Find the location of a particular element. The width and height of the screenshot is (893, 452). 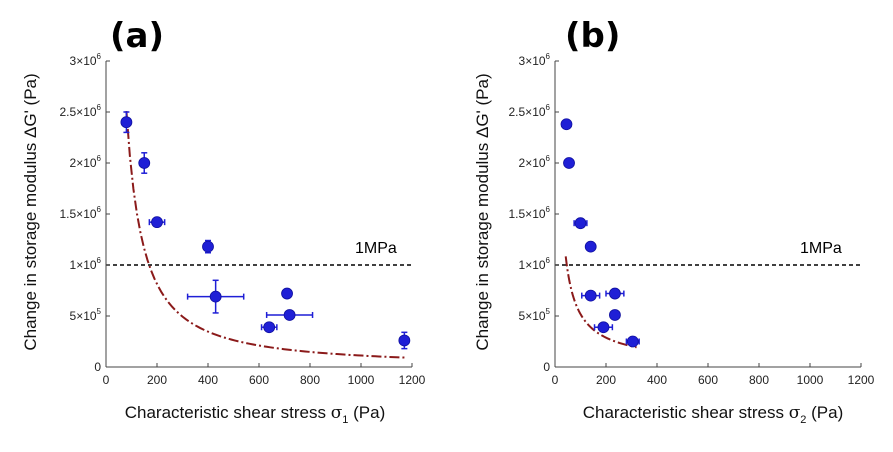

panel-label-a: (a) is located at coordinates (137, 36).